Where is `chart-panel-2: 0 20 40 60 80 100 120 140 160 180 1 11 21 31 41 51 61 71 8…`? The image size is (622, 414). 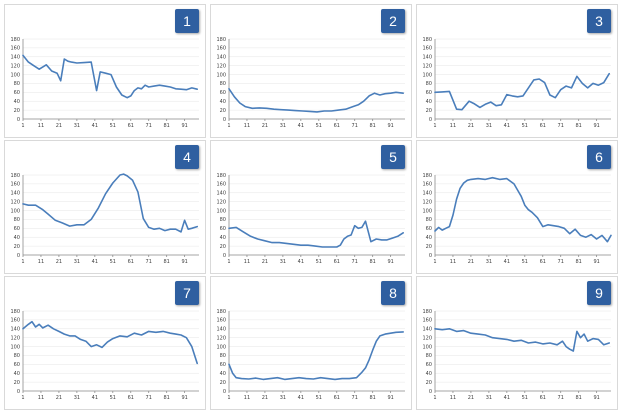
chart-panel-2: 0 20 40 60 80 100 120 140 160 180 1 11 21 31 41 51 61 71 8… is located at coordinates (311, 71).